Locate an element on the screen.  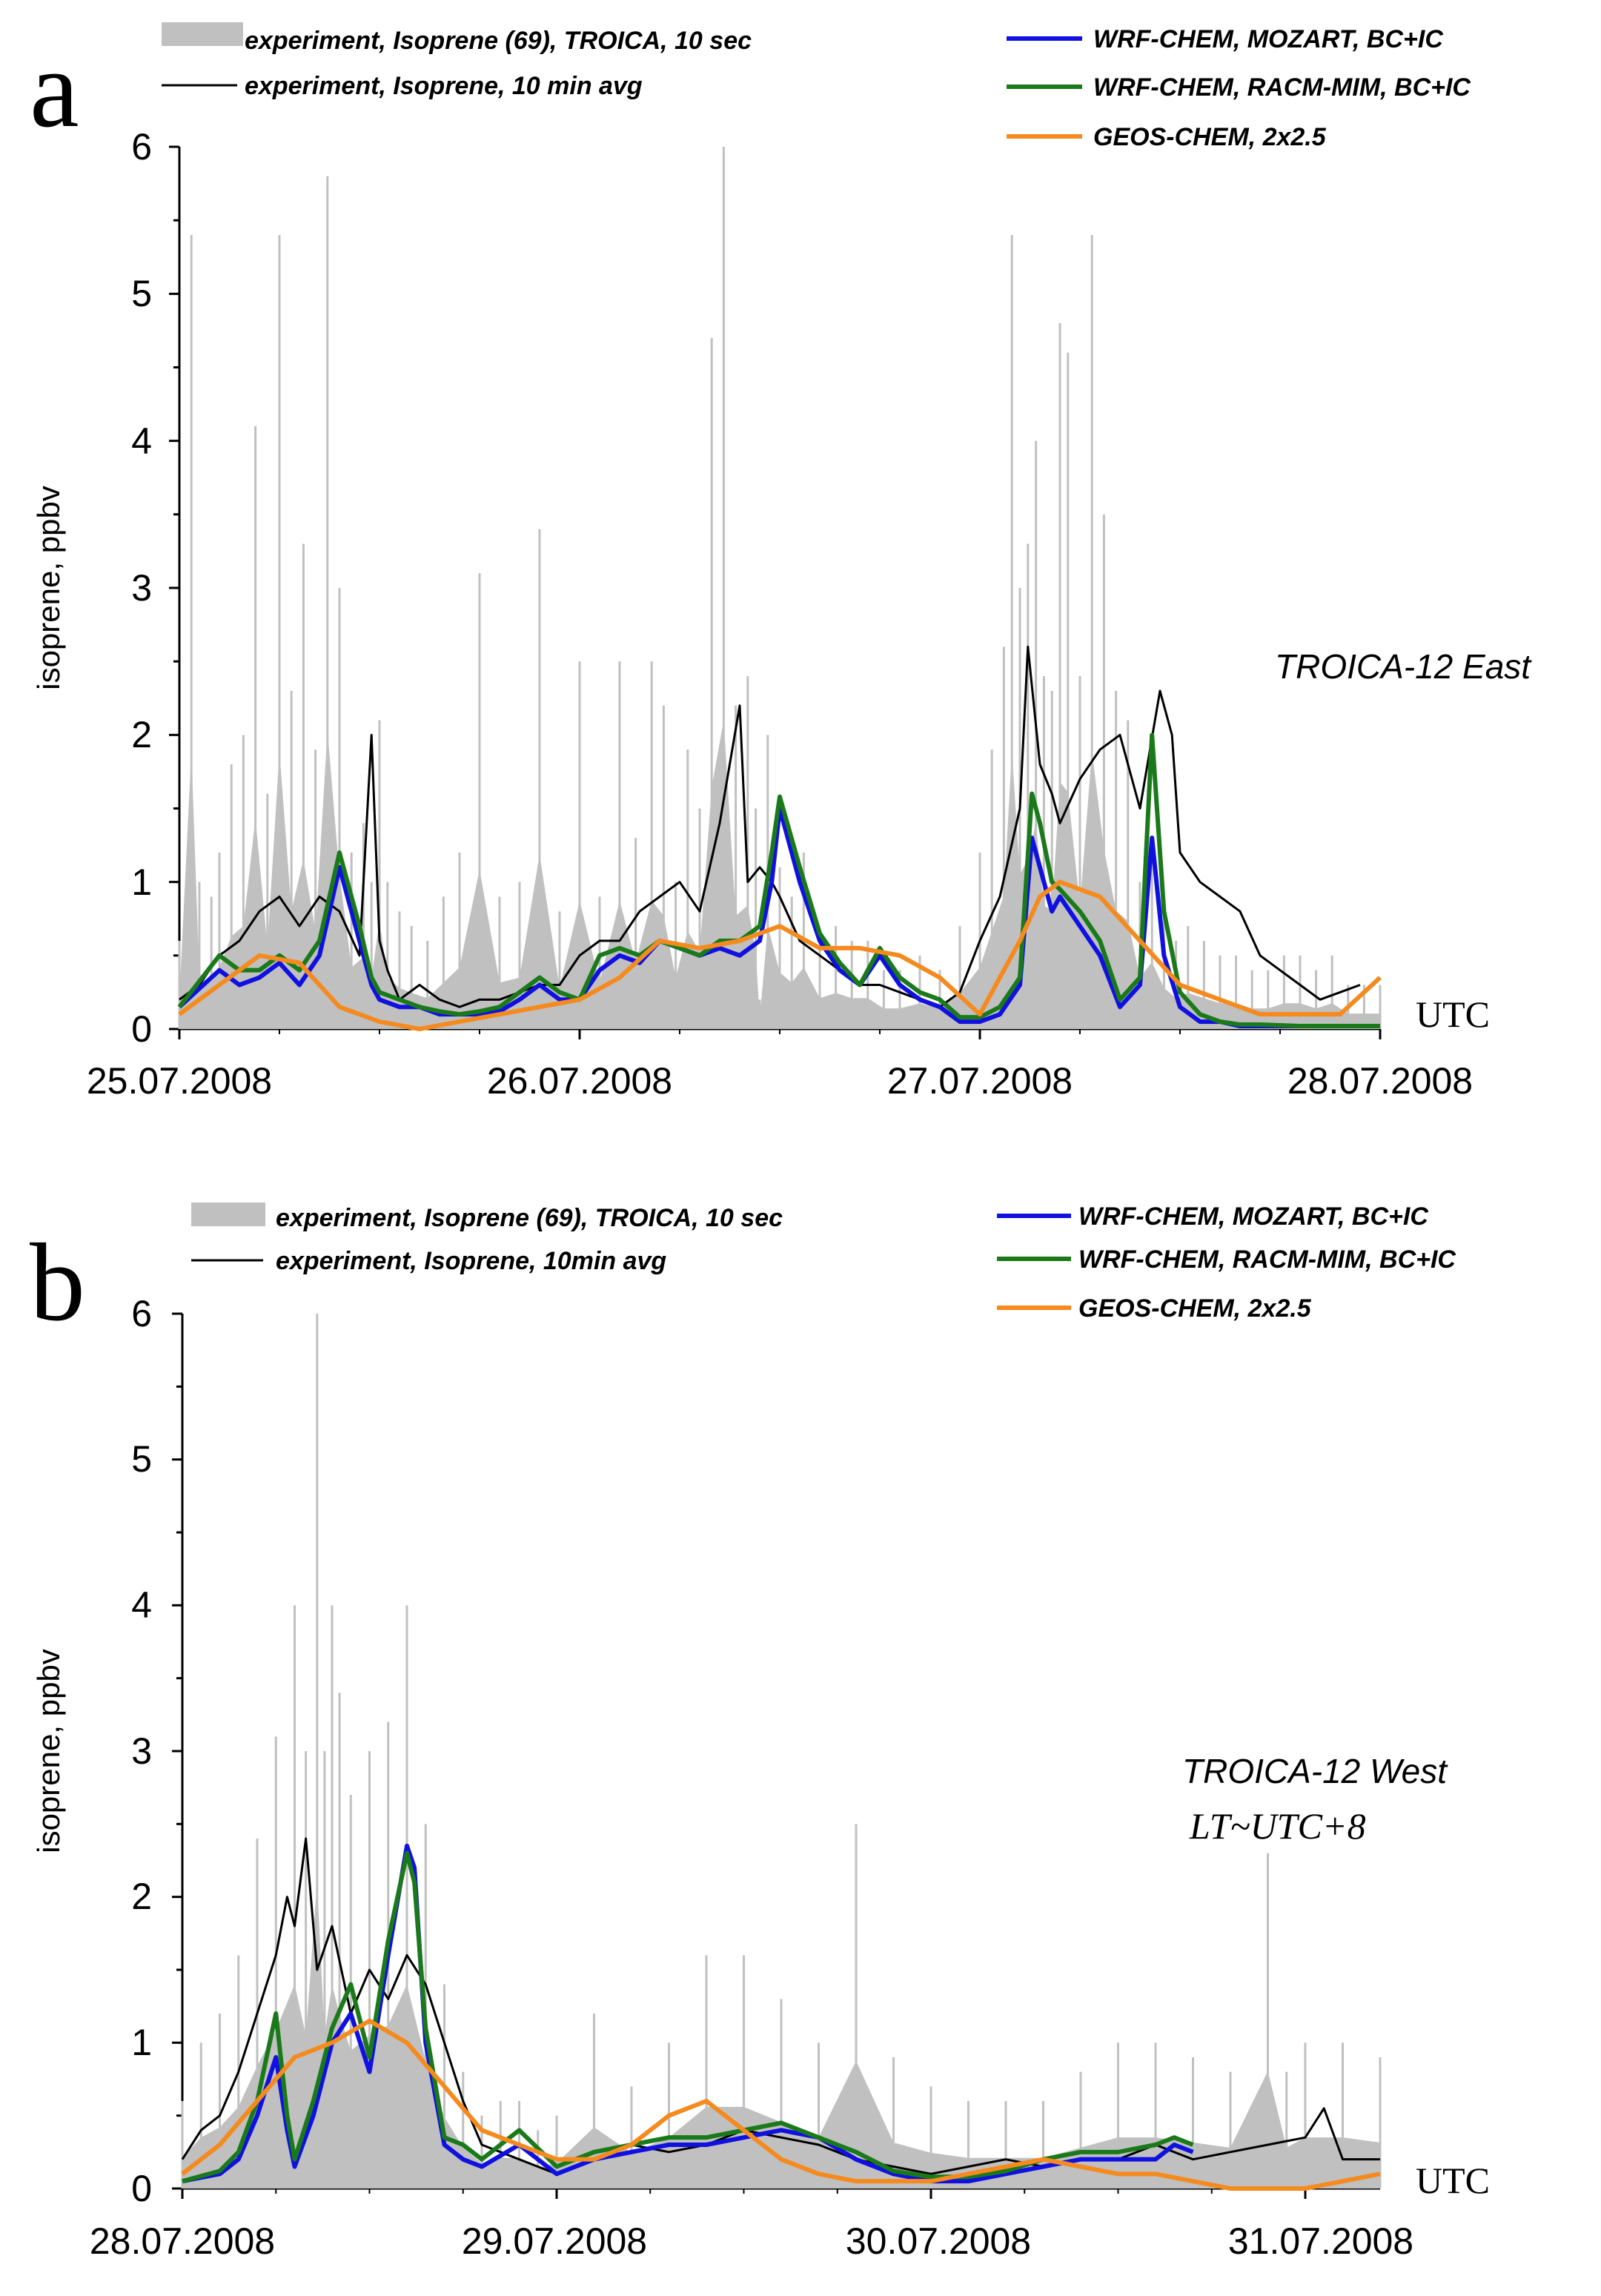
y-tick-a-6: 6 is located at coordinates (141, 147).